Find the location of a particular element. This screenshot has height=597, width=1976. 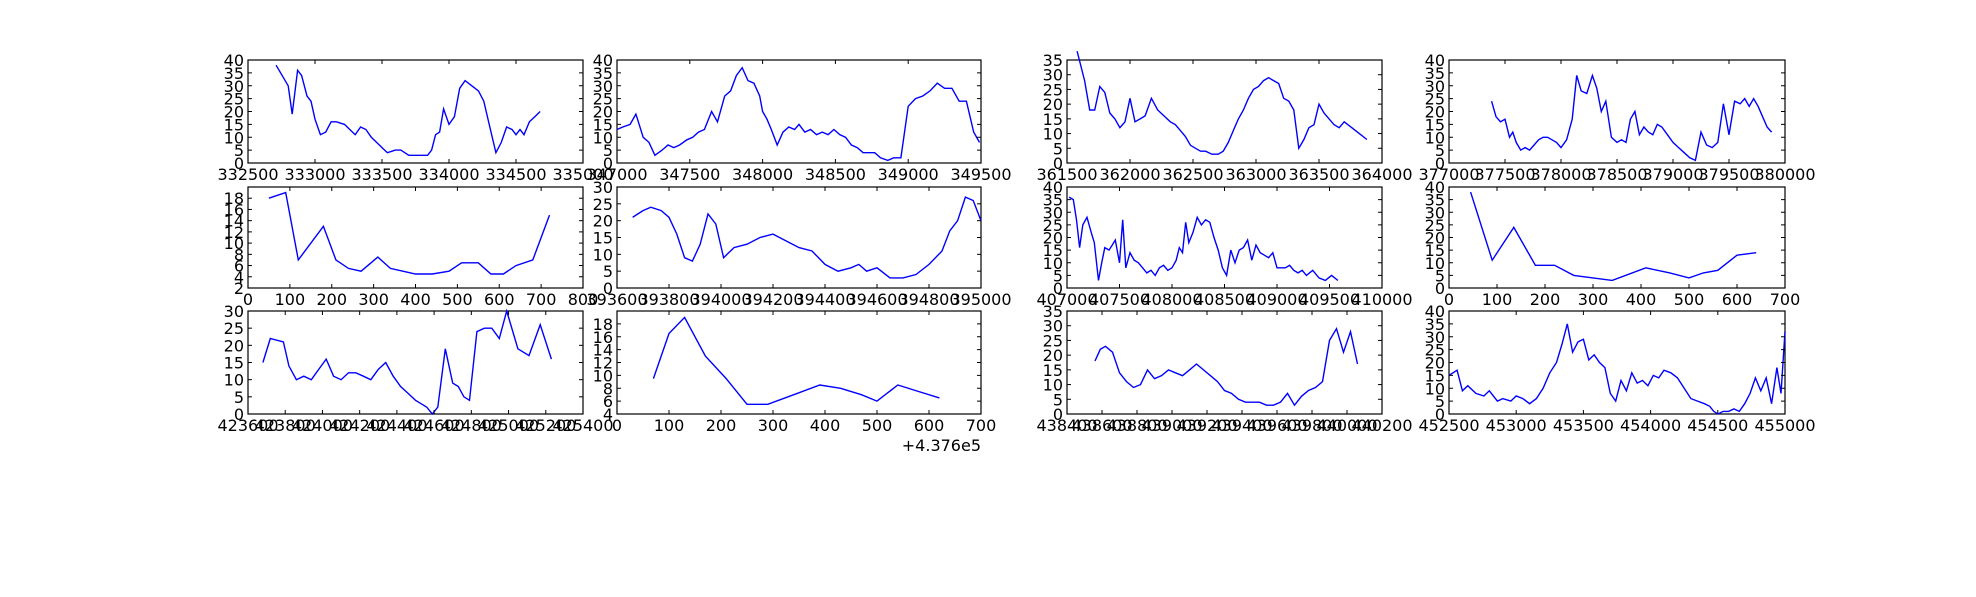

x-tick-label: 407000 is located at coordinates (1066, 299).